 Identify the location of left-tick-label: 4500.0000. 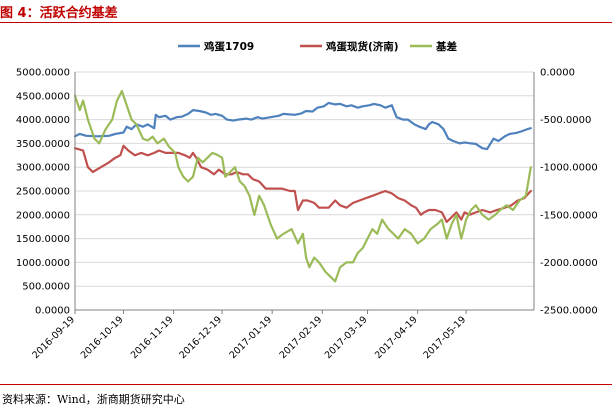
(43, 96).